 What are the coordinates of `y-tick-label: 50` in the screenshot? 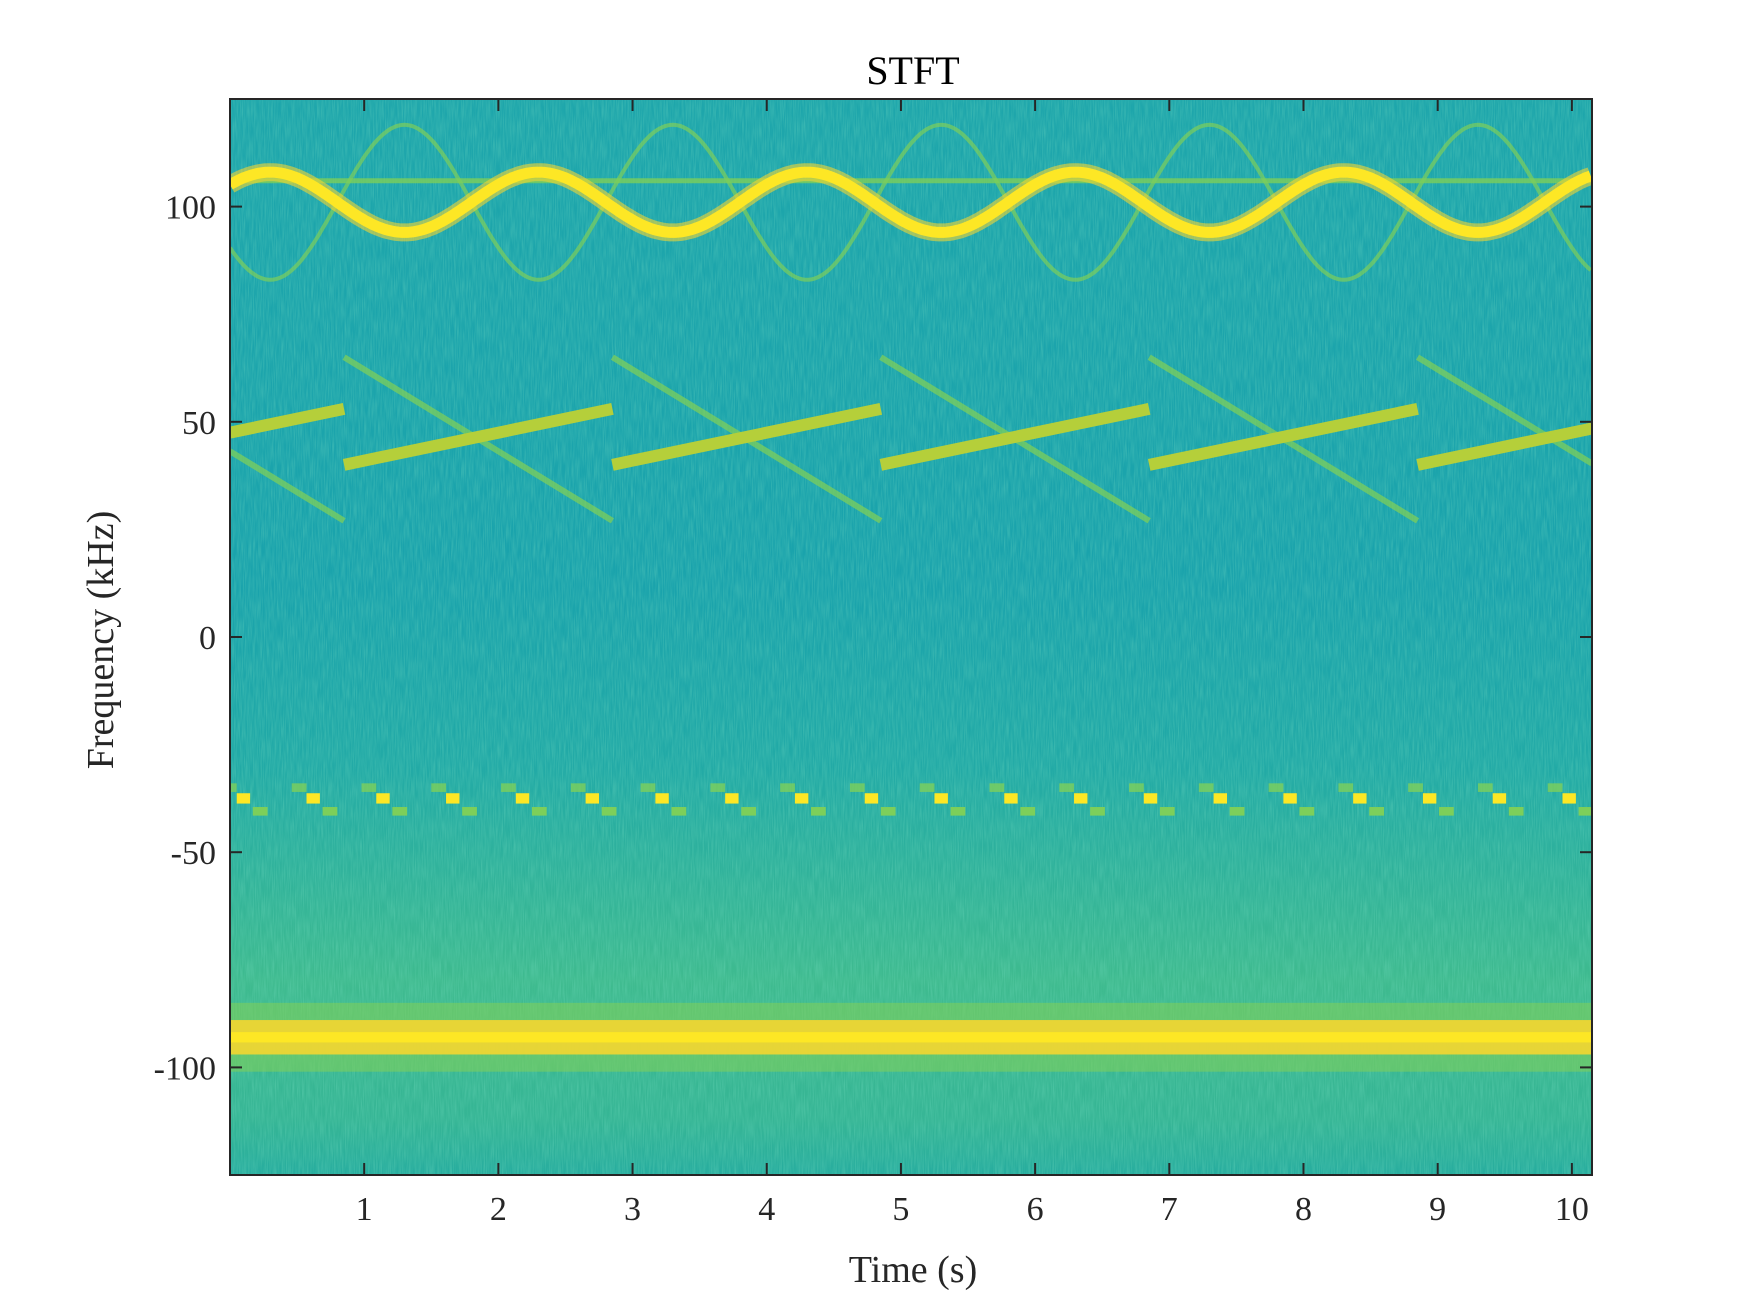 It's located at (199, 423).